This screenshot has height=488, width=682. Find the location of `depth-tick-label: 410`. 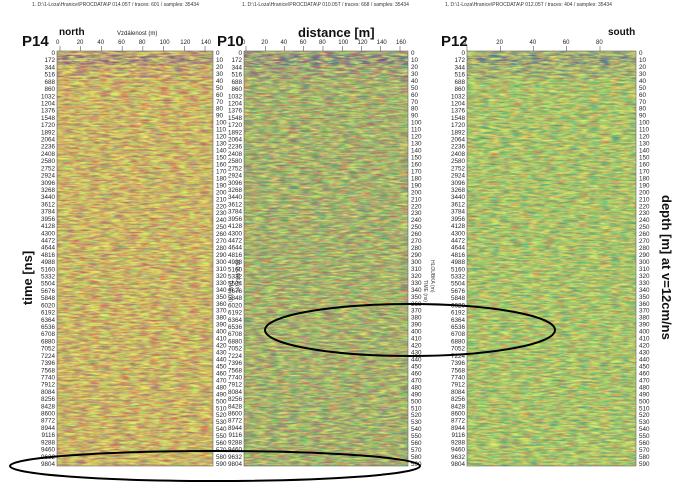

depth-tick-label: 410 is located at coordinates (221, 339).